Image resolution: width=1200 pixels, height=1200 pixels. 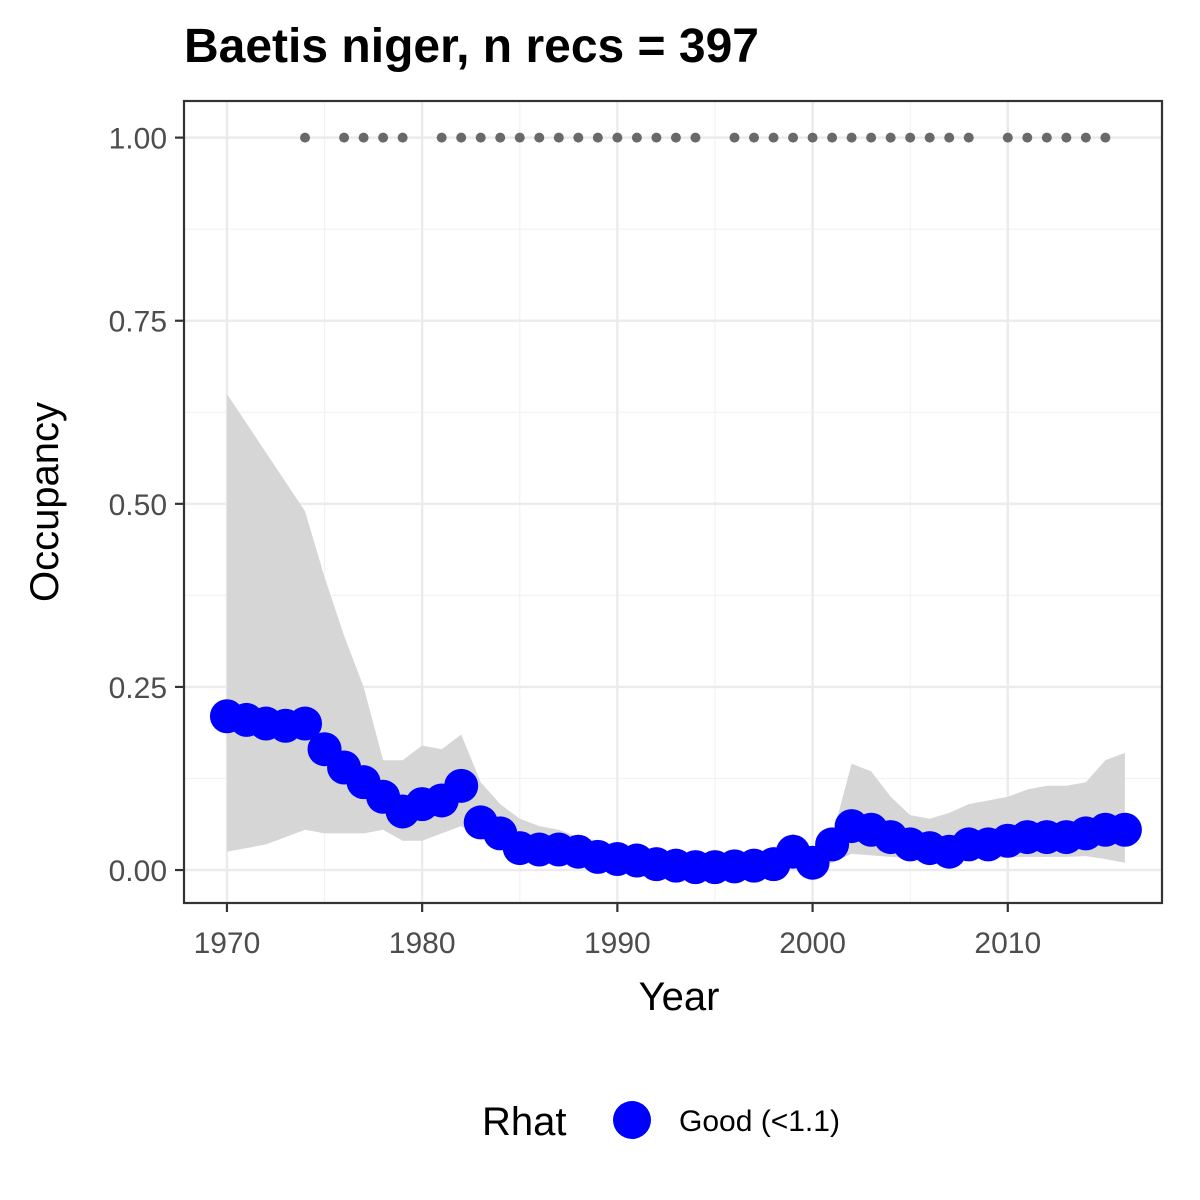 What do you see at coordinates (679, 997) in the screenshot?
I see `x-axis-title: Year` at bounding box center [679, 997].